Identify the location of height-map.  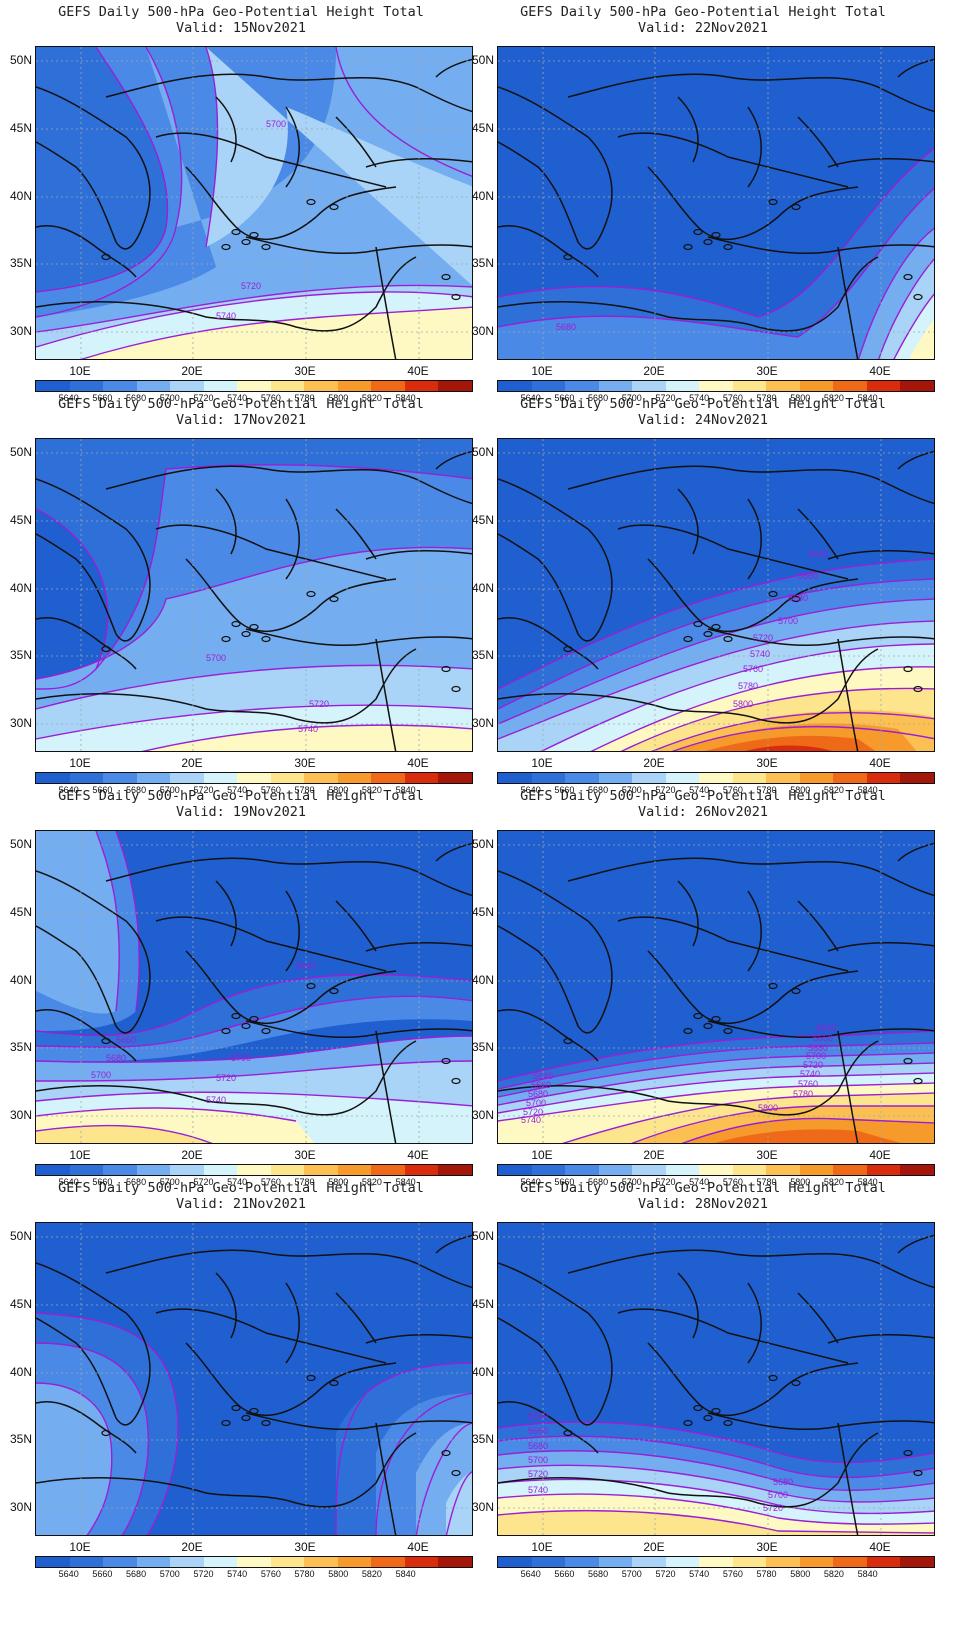
(254, 1379).